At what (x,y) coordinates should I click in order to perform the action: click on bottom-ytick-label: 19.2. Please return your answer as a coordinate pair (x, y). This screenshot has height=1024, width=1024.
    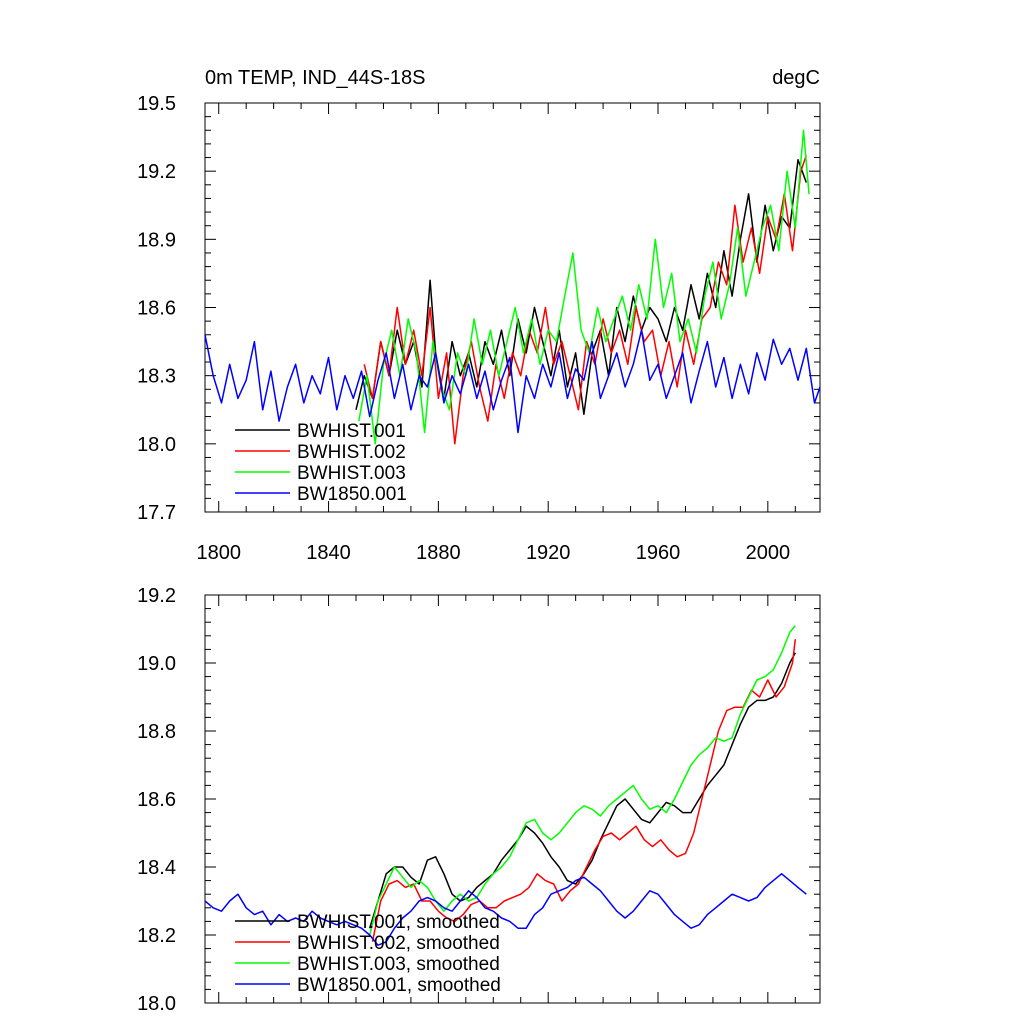
    Looking at the image, I should click on (156, 596).